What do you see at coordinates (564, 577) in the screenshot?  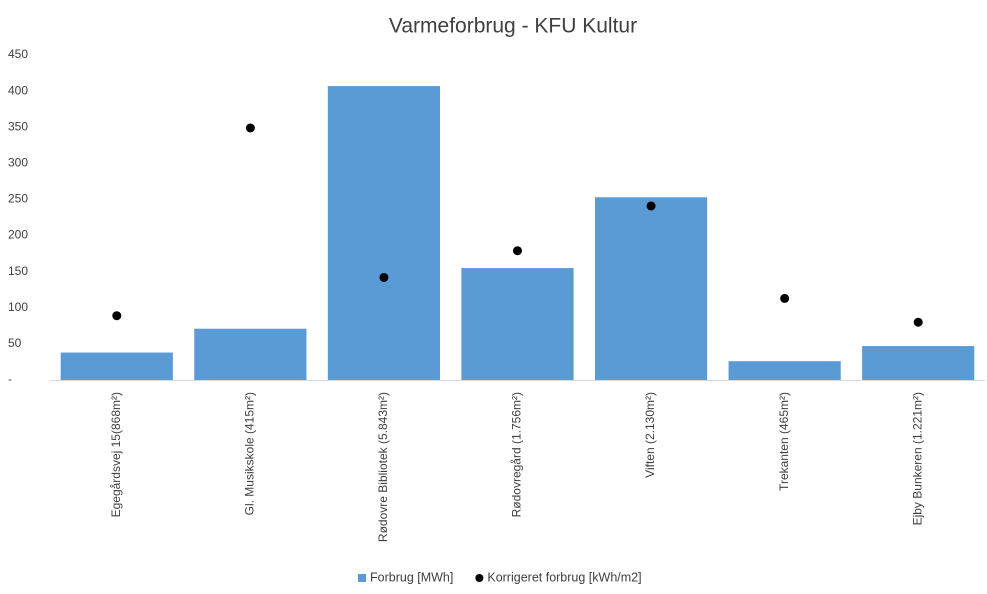 I see `legend-label: Korrigeret forbrug [kWh/m2]` at bounding box center [564, 577].